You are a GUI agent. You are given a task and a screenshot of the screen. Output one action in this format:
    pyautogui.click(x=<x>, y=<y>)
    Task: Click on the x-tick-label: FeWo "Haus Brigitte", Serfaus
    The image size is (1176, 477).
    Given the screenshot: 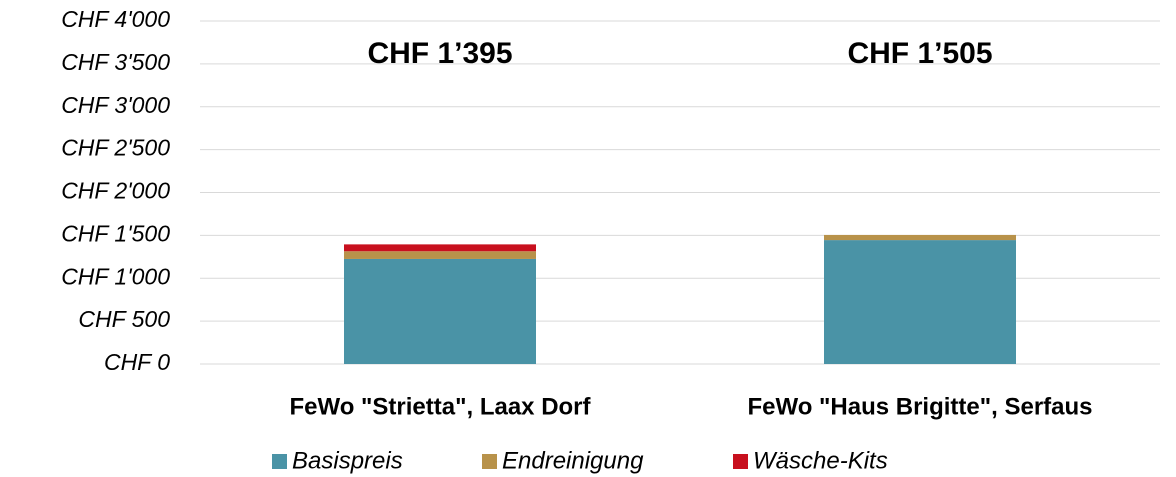 What is the action you would take?
    pyautogui.click(x=919, y=406)
    